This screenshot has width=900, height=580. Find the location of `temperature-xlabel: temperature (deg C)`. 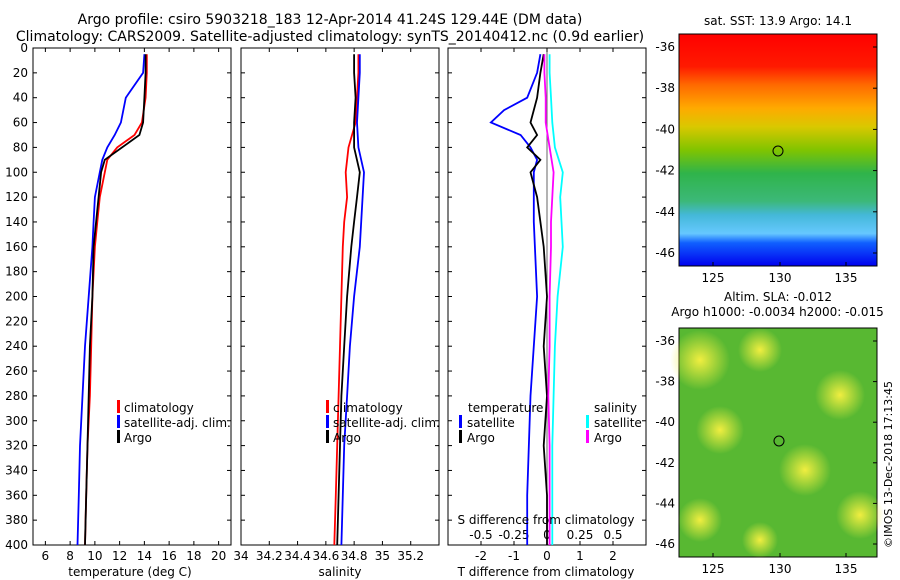

temperature-xlabel: temperature (deg C) is located at coordinates (129, 572).